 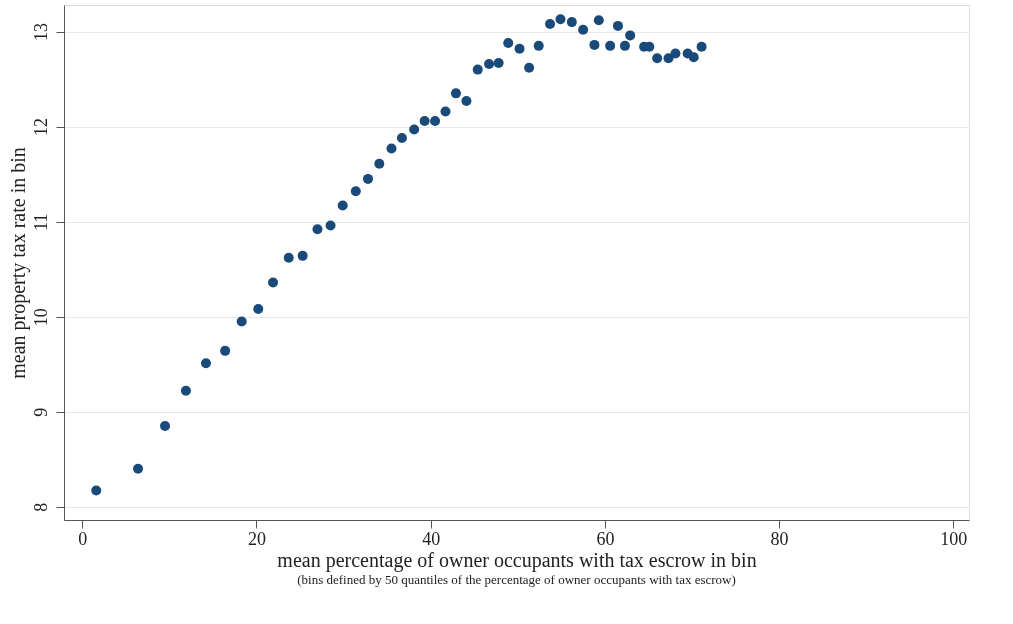 I want to click on x-axis-title: mean percentage of owner occupants with tax escrow in bin, so click(x=517, y=560).